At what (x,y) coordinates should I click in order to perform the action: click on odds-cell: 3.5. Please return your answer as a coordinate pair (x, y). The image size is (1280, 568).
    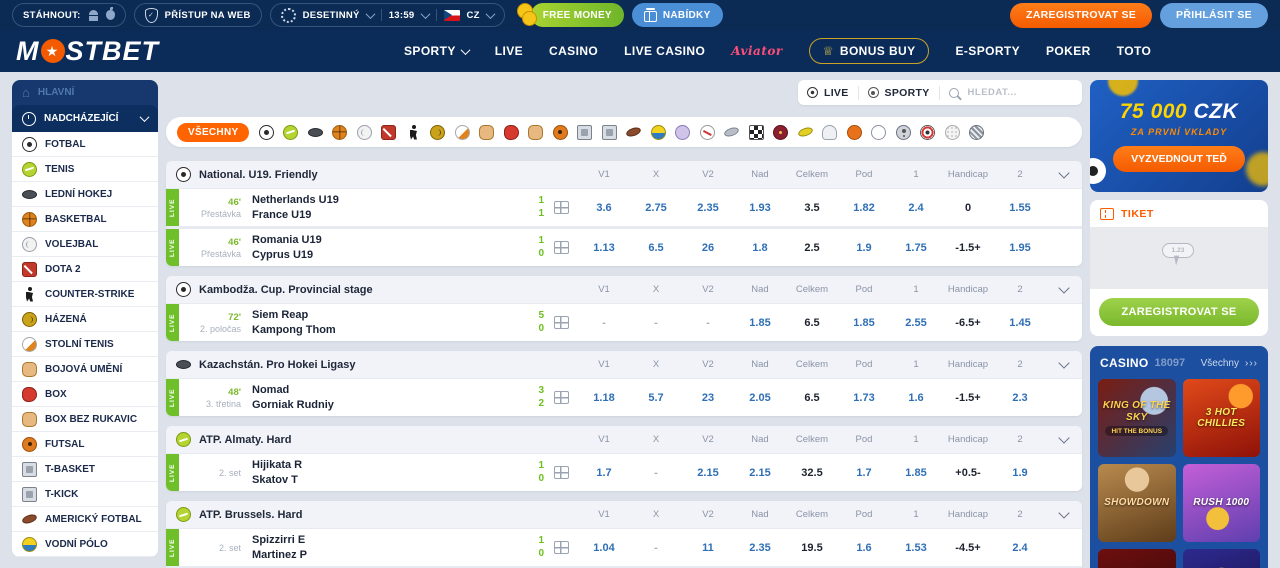
    Looking at the image, I should click on (812, 207).